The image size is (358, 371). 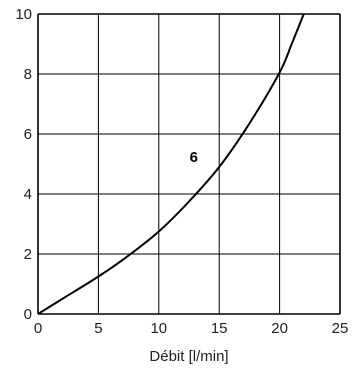 I want to click on y-tick-label: 4, so click(x=28, y=194).